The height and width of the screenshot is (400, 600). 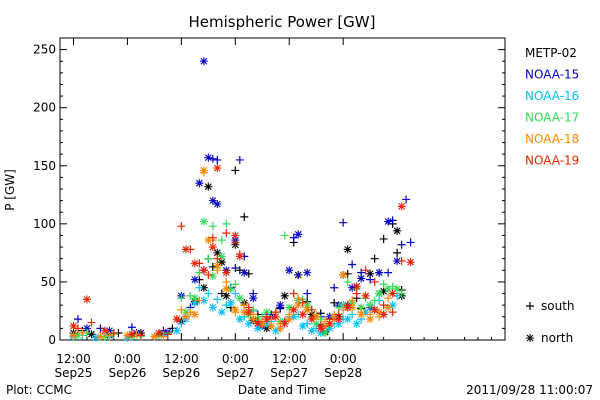 I want to click on marker-legend: south north, so click(x=550, y=322).